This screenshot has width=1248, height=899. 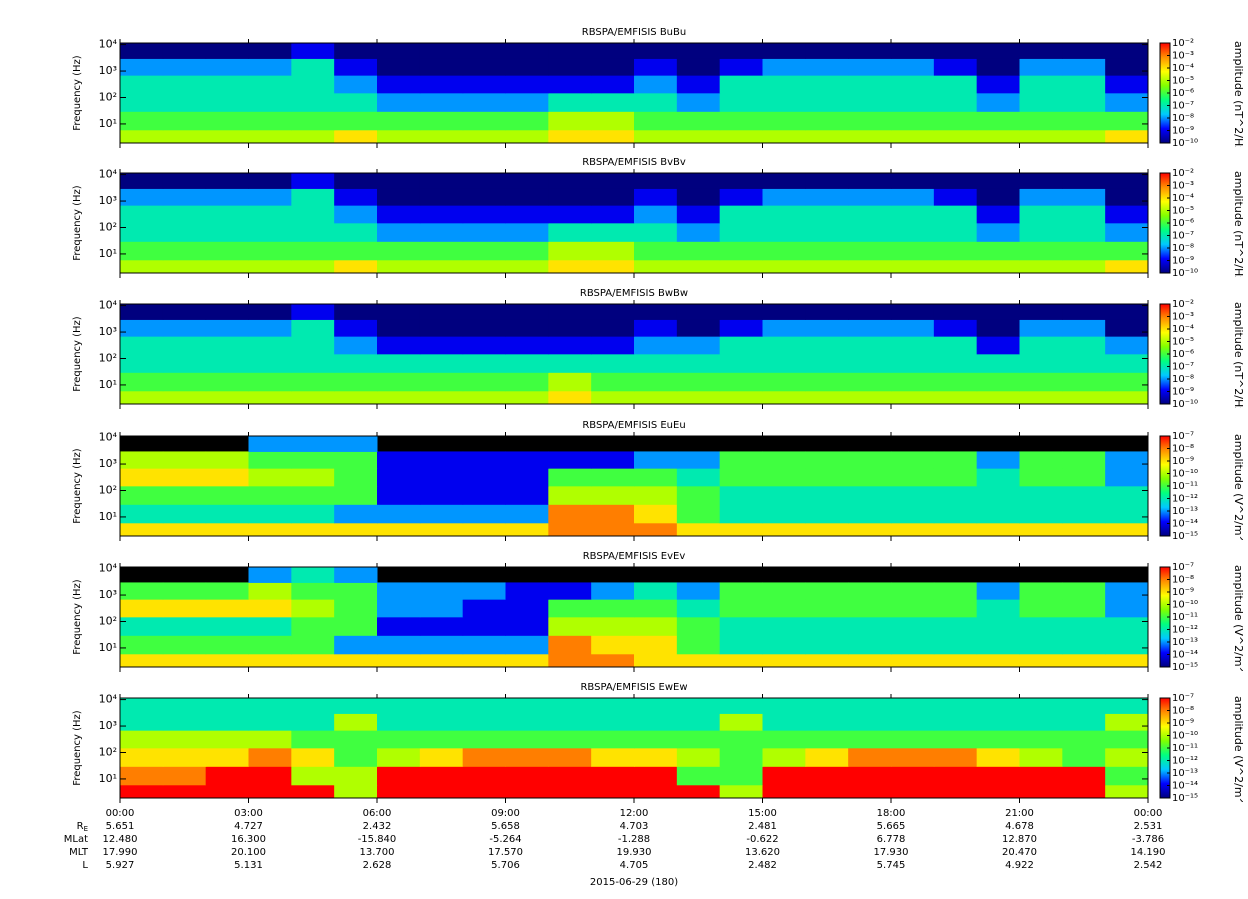 What do you see at coordinates (108, 384) in the screenshot?
I see `y-tick-label: 10¹` at bounding box center [108, 384].